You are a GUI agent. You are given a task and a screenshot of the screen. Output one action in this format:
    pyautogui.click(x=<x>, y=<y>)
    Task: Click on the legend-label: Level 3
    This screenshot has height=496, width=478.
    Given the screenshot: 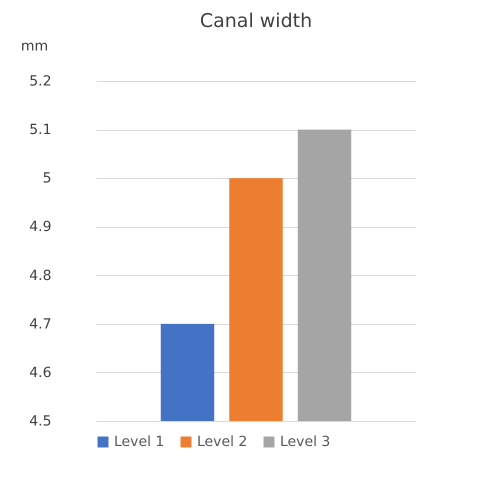 What is the action you would take?
    pyautogui.click(x=305, y=442)
    